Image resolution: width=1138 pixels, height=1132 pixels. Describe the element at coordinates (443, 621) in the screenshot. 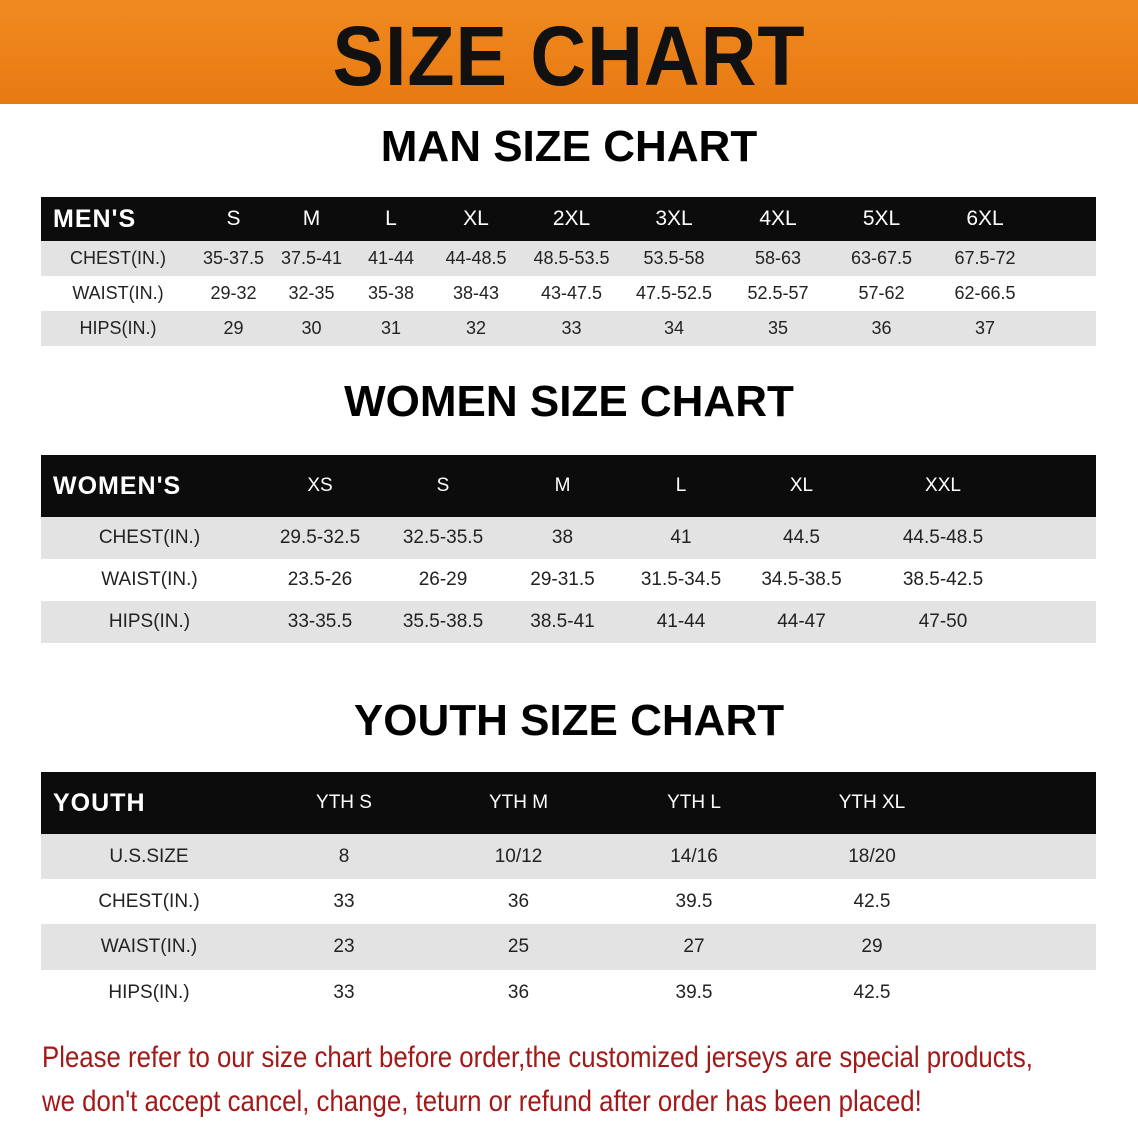

I see `table-cell: 35.5-38.5` at that location.